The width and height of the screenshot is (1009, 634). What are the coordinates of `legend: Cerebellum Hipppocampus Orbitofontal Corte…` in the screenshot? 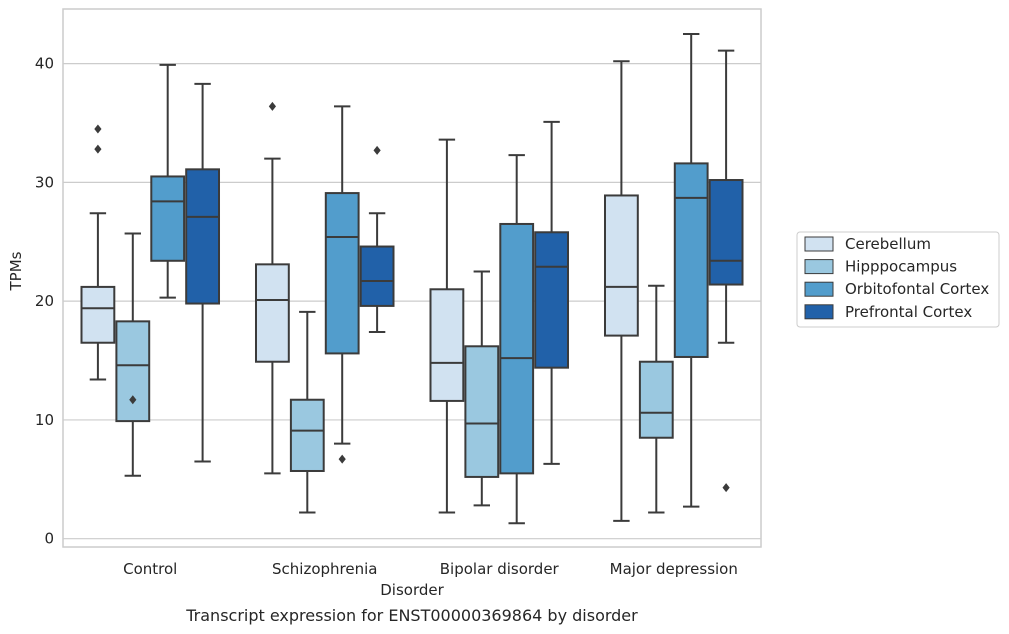 It's located at (898, 279).